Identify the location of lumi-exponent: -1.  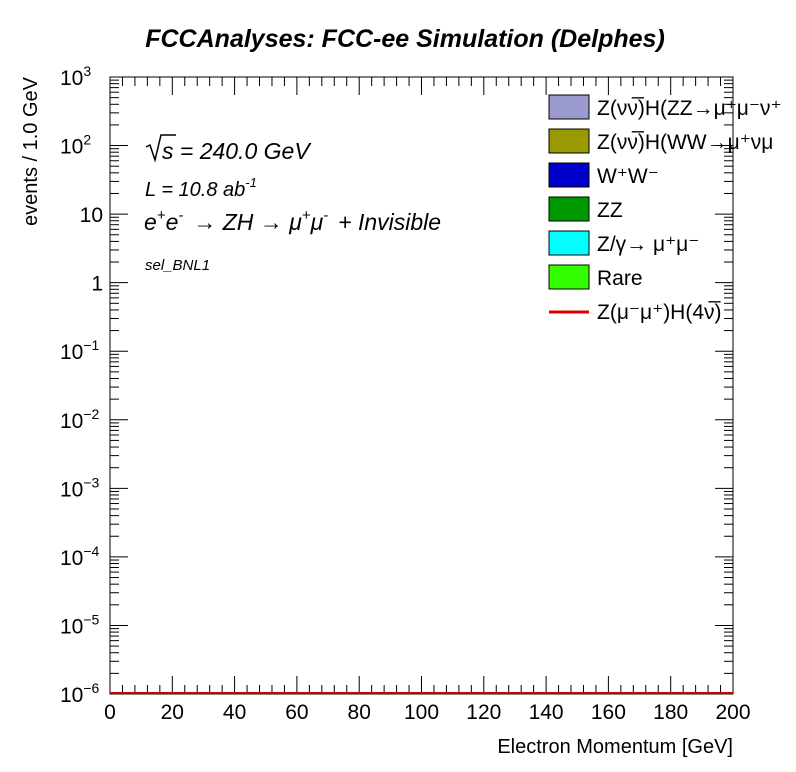
(251, 182).